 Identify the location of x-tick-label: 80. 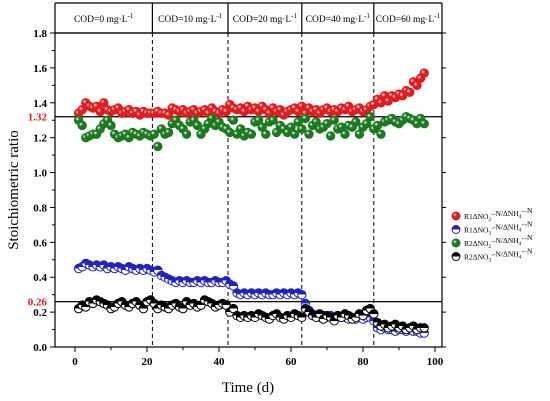
(364, 362).